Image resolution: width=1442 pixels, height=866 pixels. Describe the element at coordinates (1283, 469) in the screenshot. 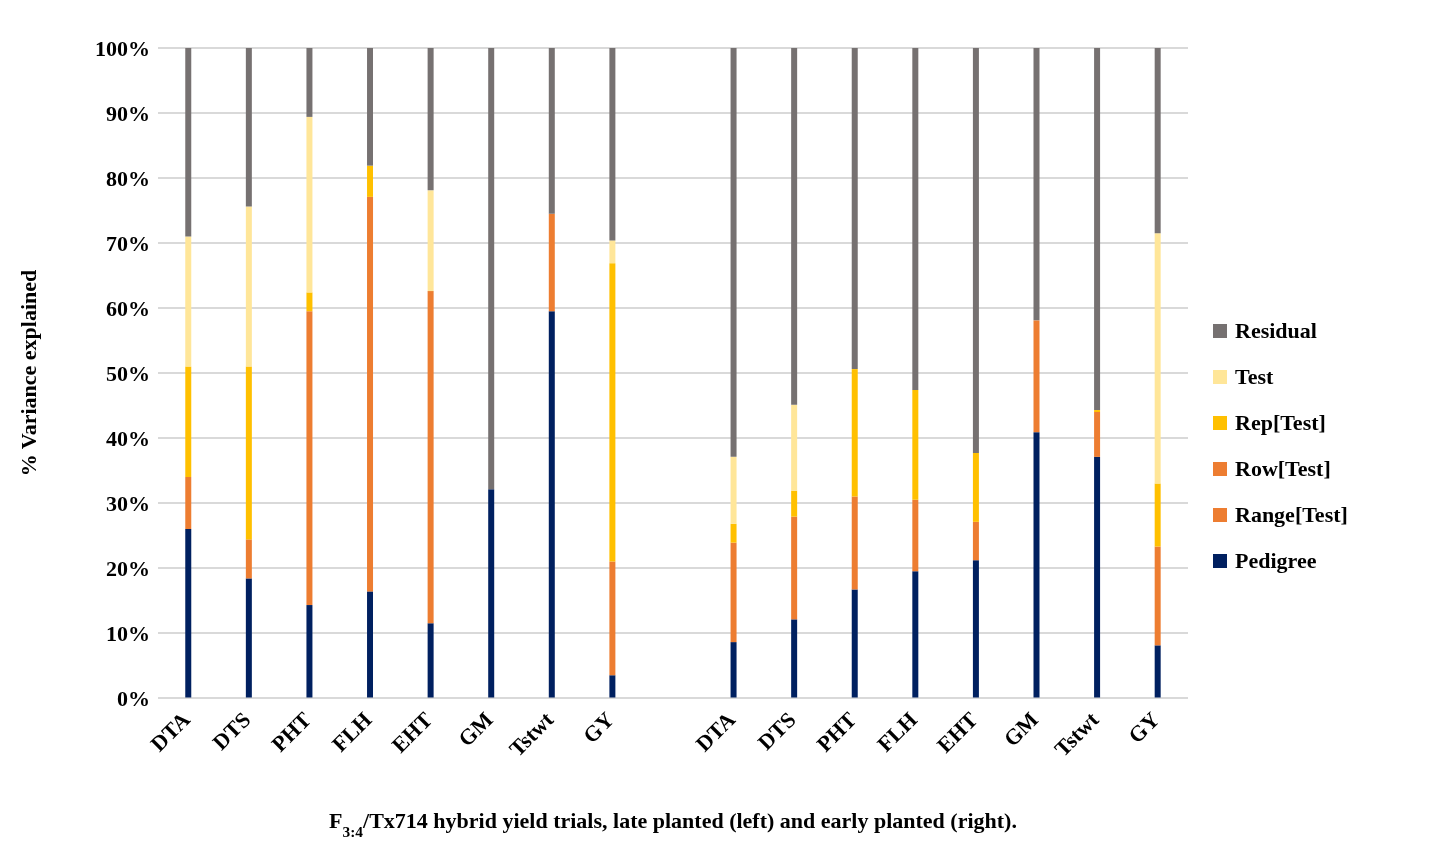

I see `legend-label: Row[Test]` at that location.